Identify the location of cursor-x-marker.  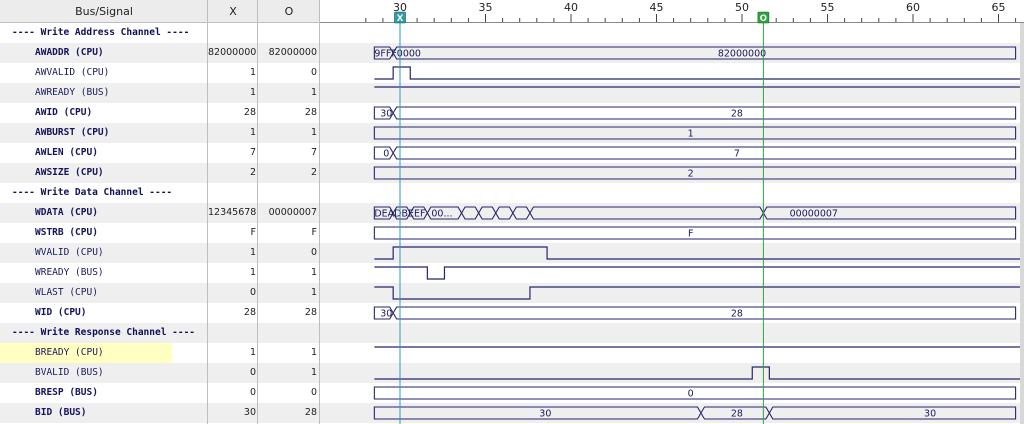
(400, 17).